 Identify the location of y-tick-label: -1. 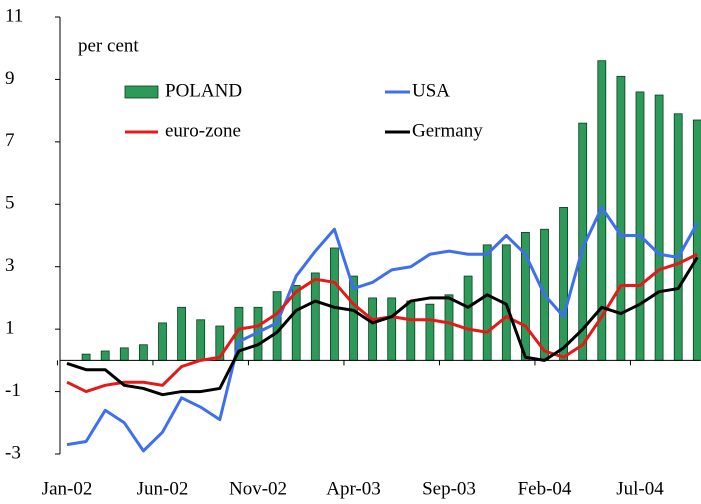
(13, 390).